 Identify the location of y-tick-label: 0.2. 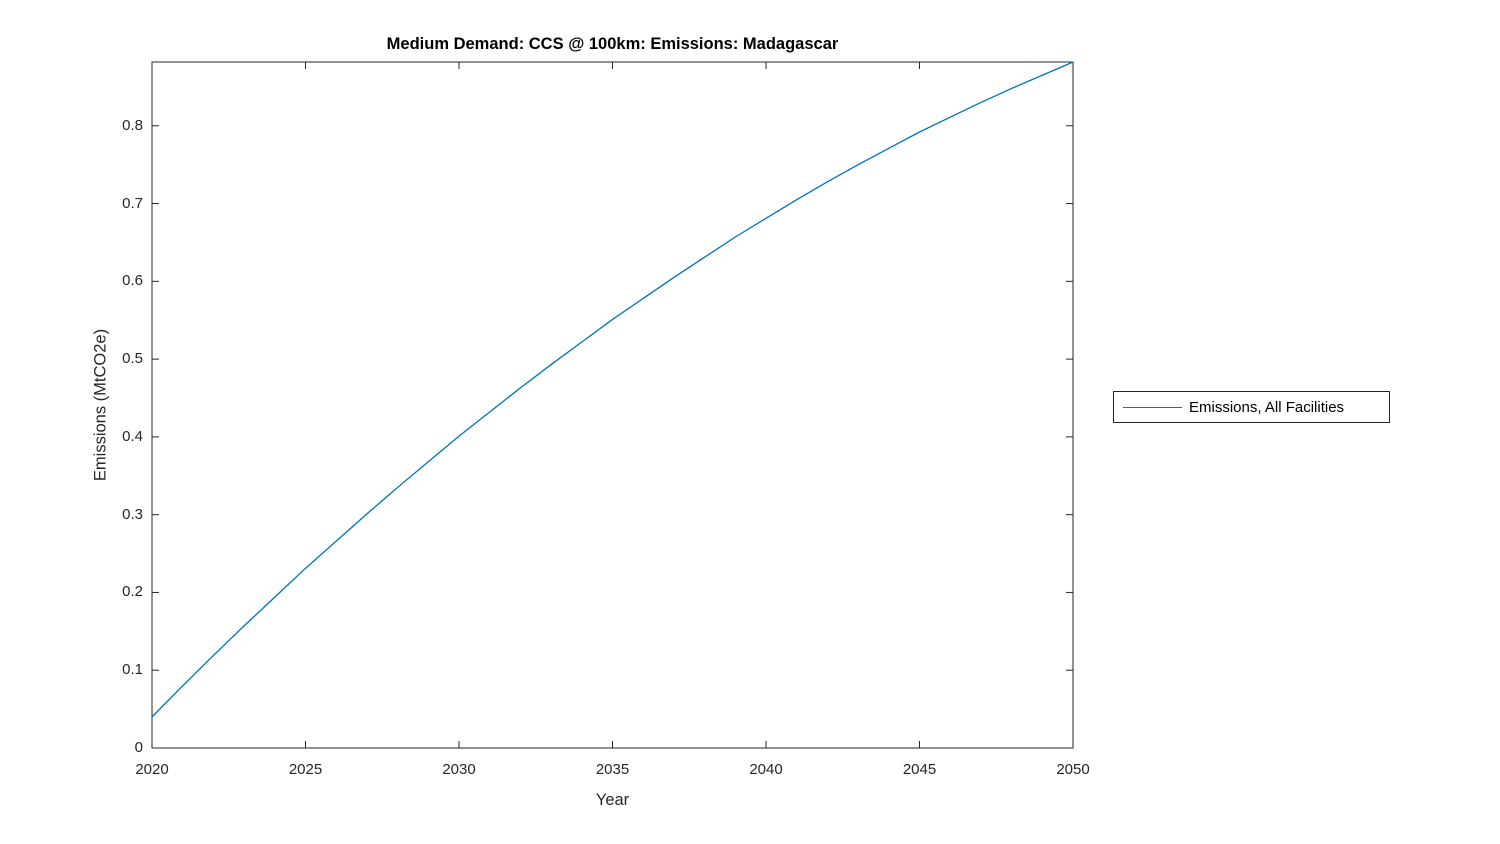
(132, 592).